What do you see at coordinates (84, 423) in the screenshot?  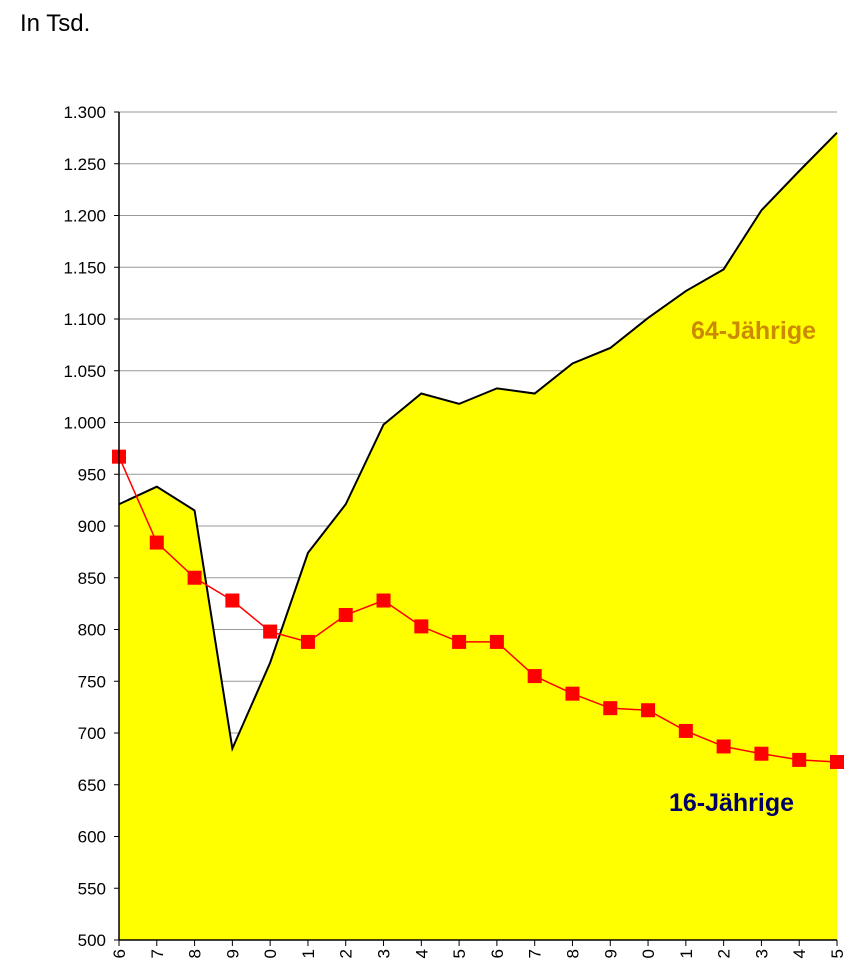 I see `y-tick-label: 1.000` at bounding box center [84, 423].